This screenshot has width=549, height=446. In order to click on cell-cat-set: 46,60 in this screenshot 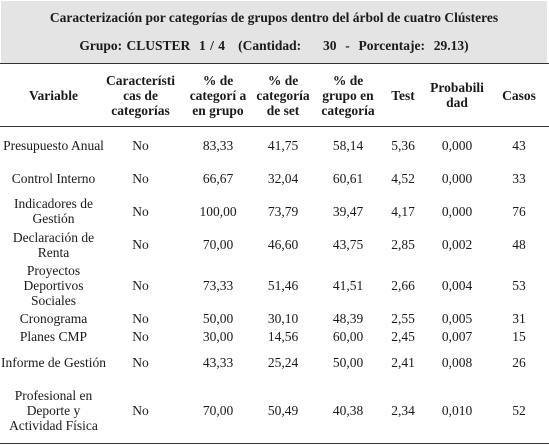, I will do `click(283, 244)`.